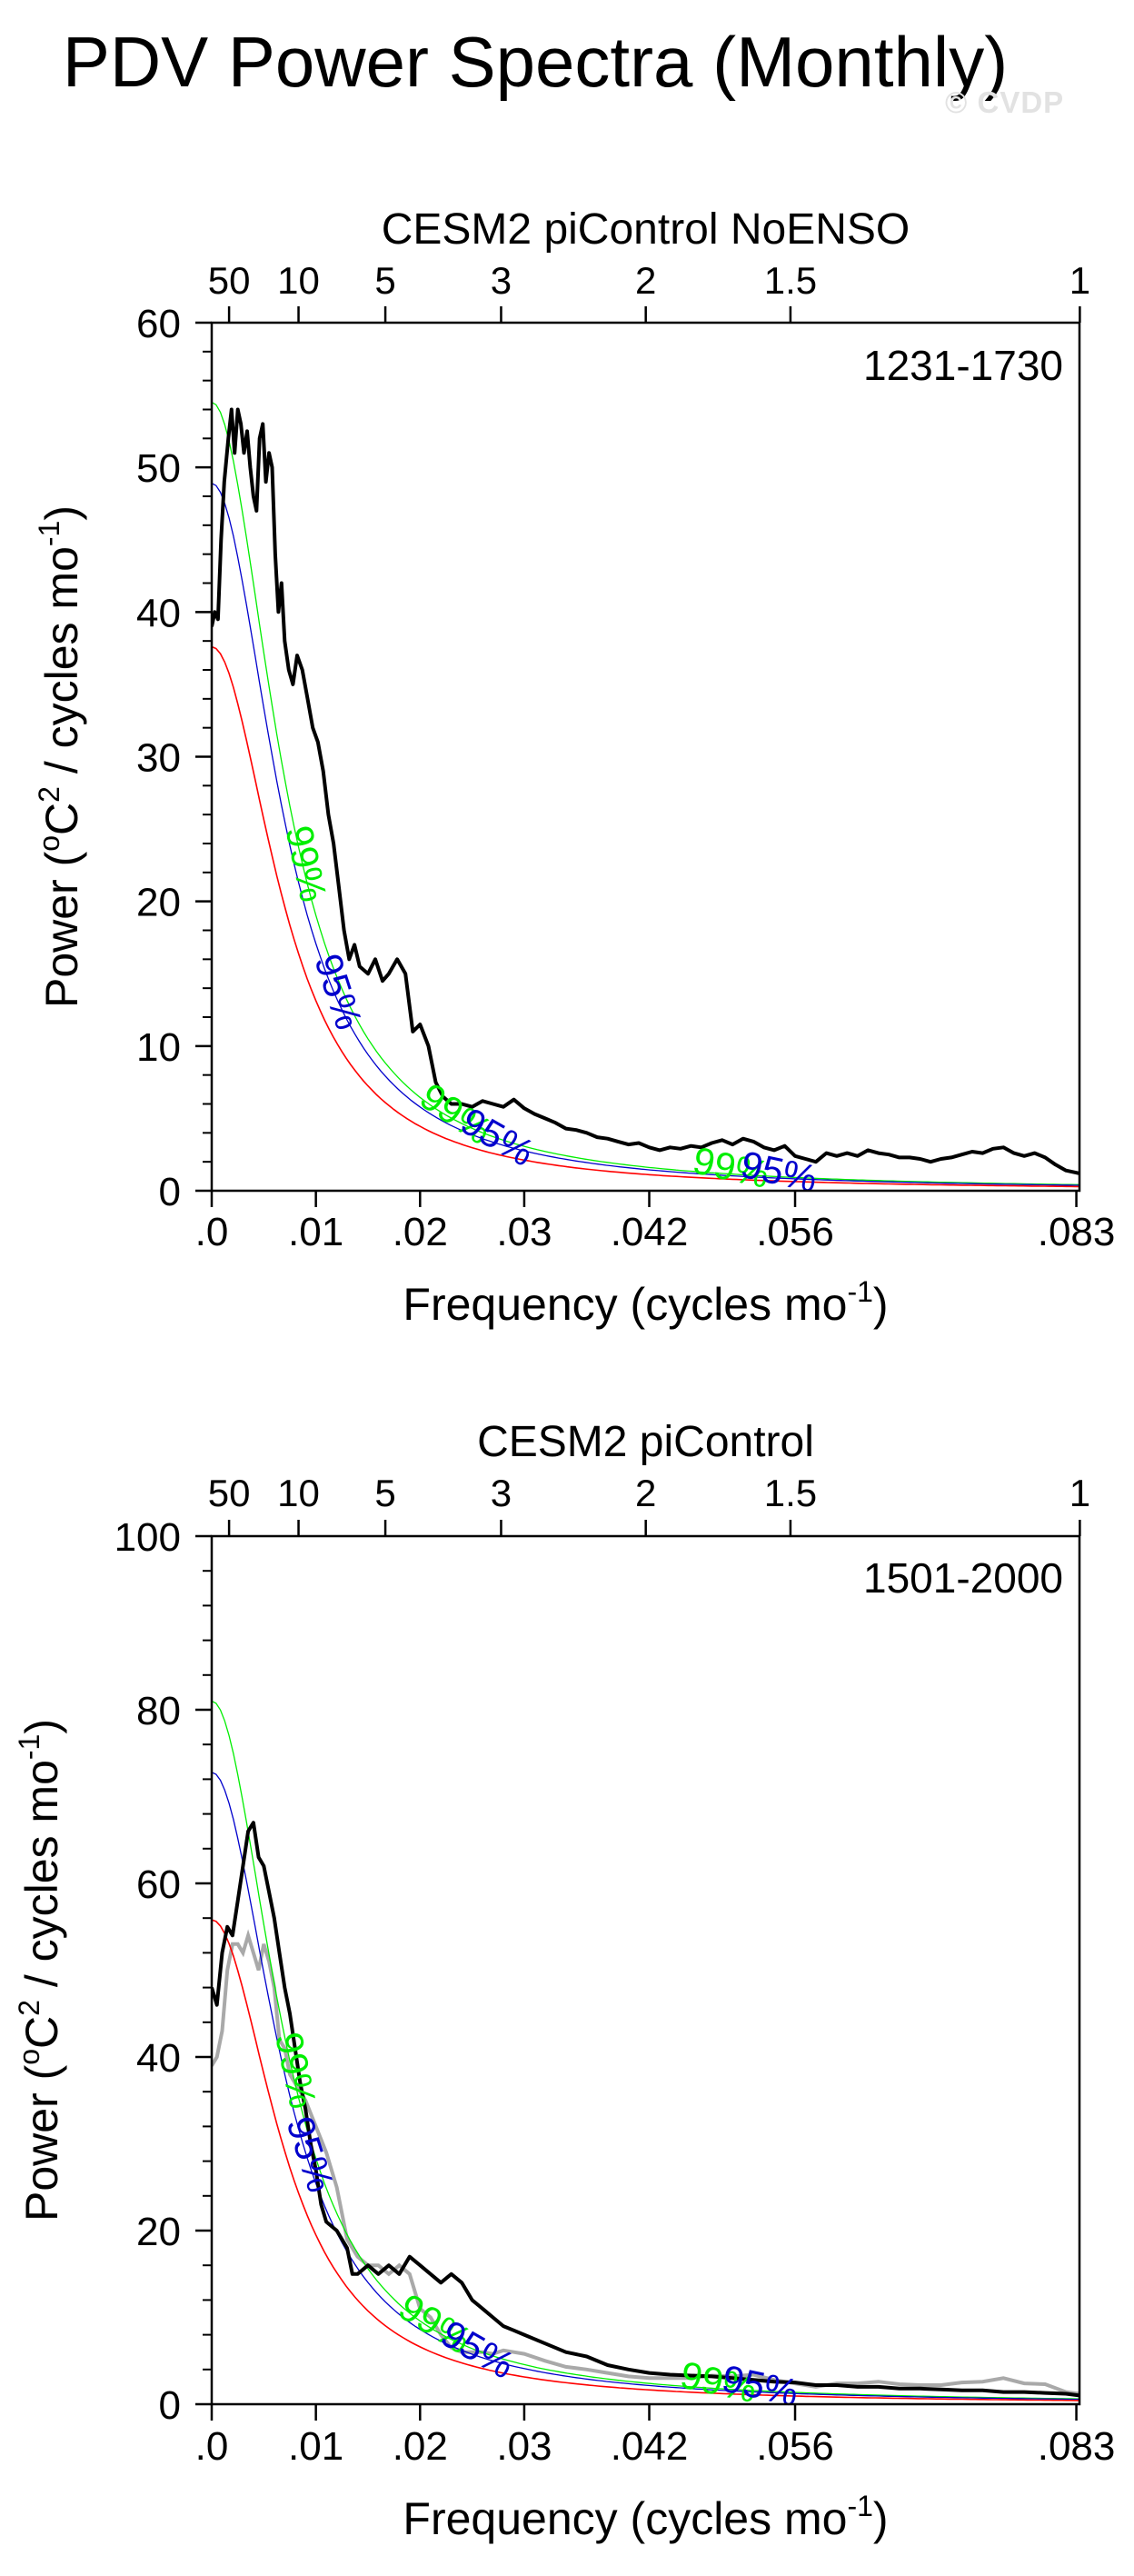  I want to click on period-label: 1501-2000, so click(963, 1578).